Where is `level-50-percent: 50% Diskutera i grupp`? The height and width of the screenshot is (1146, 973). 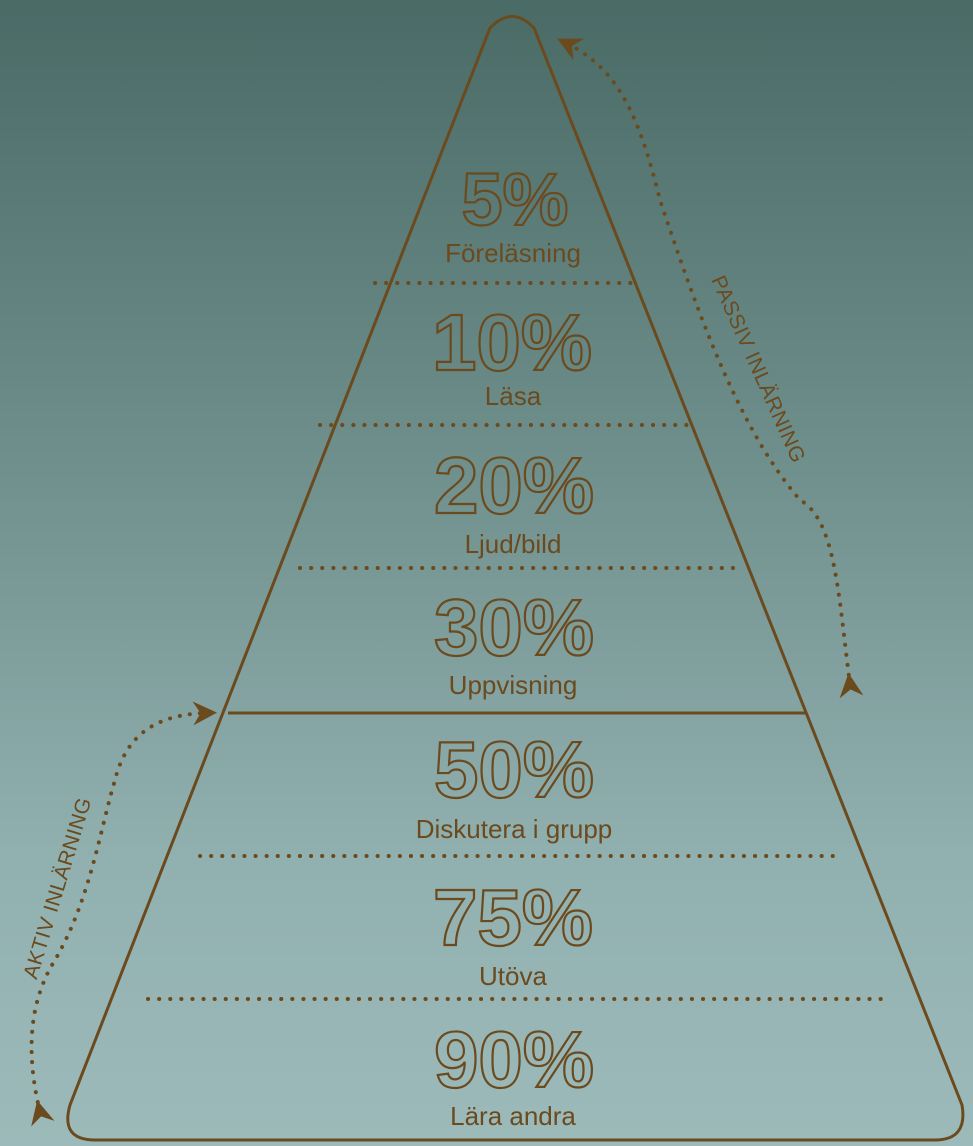 level-50-percent: 50% Diskutera i grupp is located at coordinates (514, 784).